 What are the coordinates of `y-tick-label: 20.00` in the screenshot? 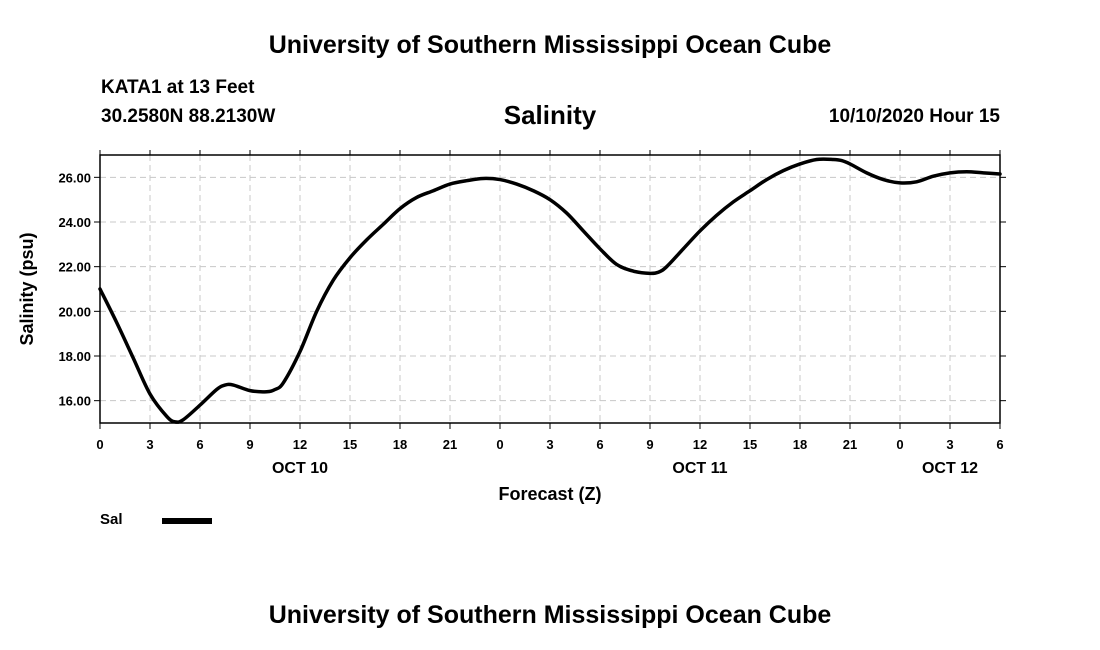 It's located at (74, 311).